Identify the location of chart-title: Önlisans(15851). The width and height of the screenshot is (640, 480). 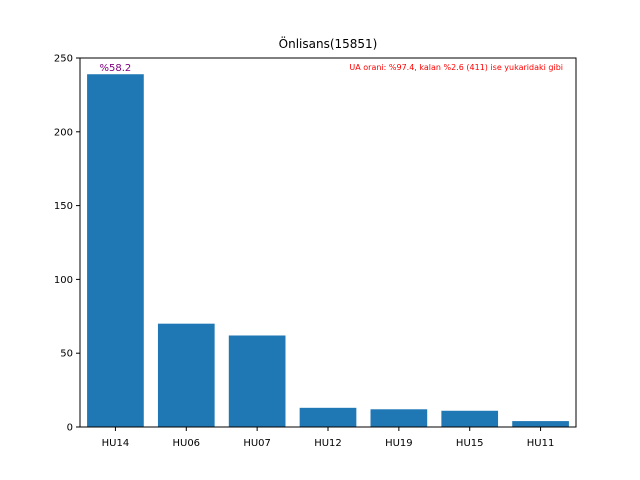
(328, 43).